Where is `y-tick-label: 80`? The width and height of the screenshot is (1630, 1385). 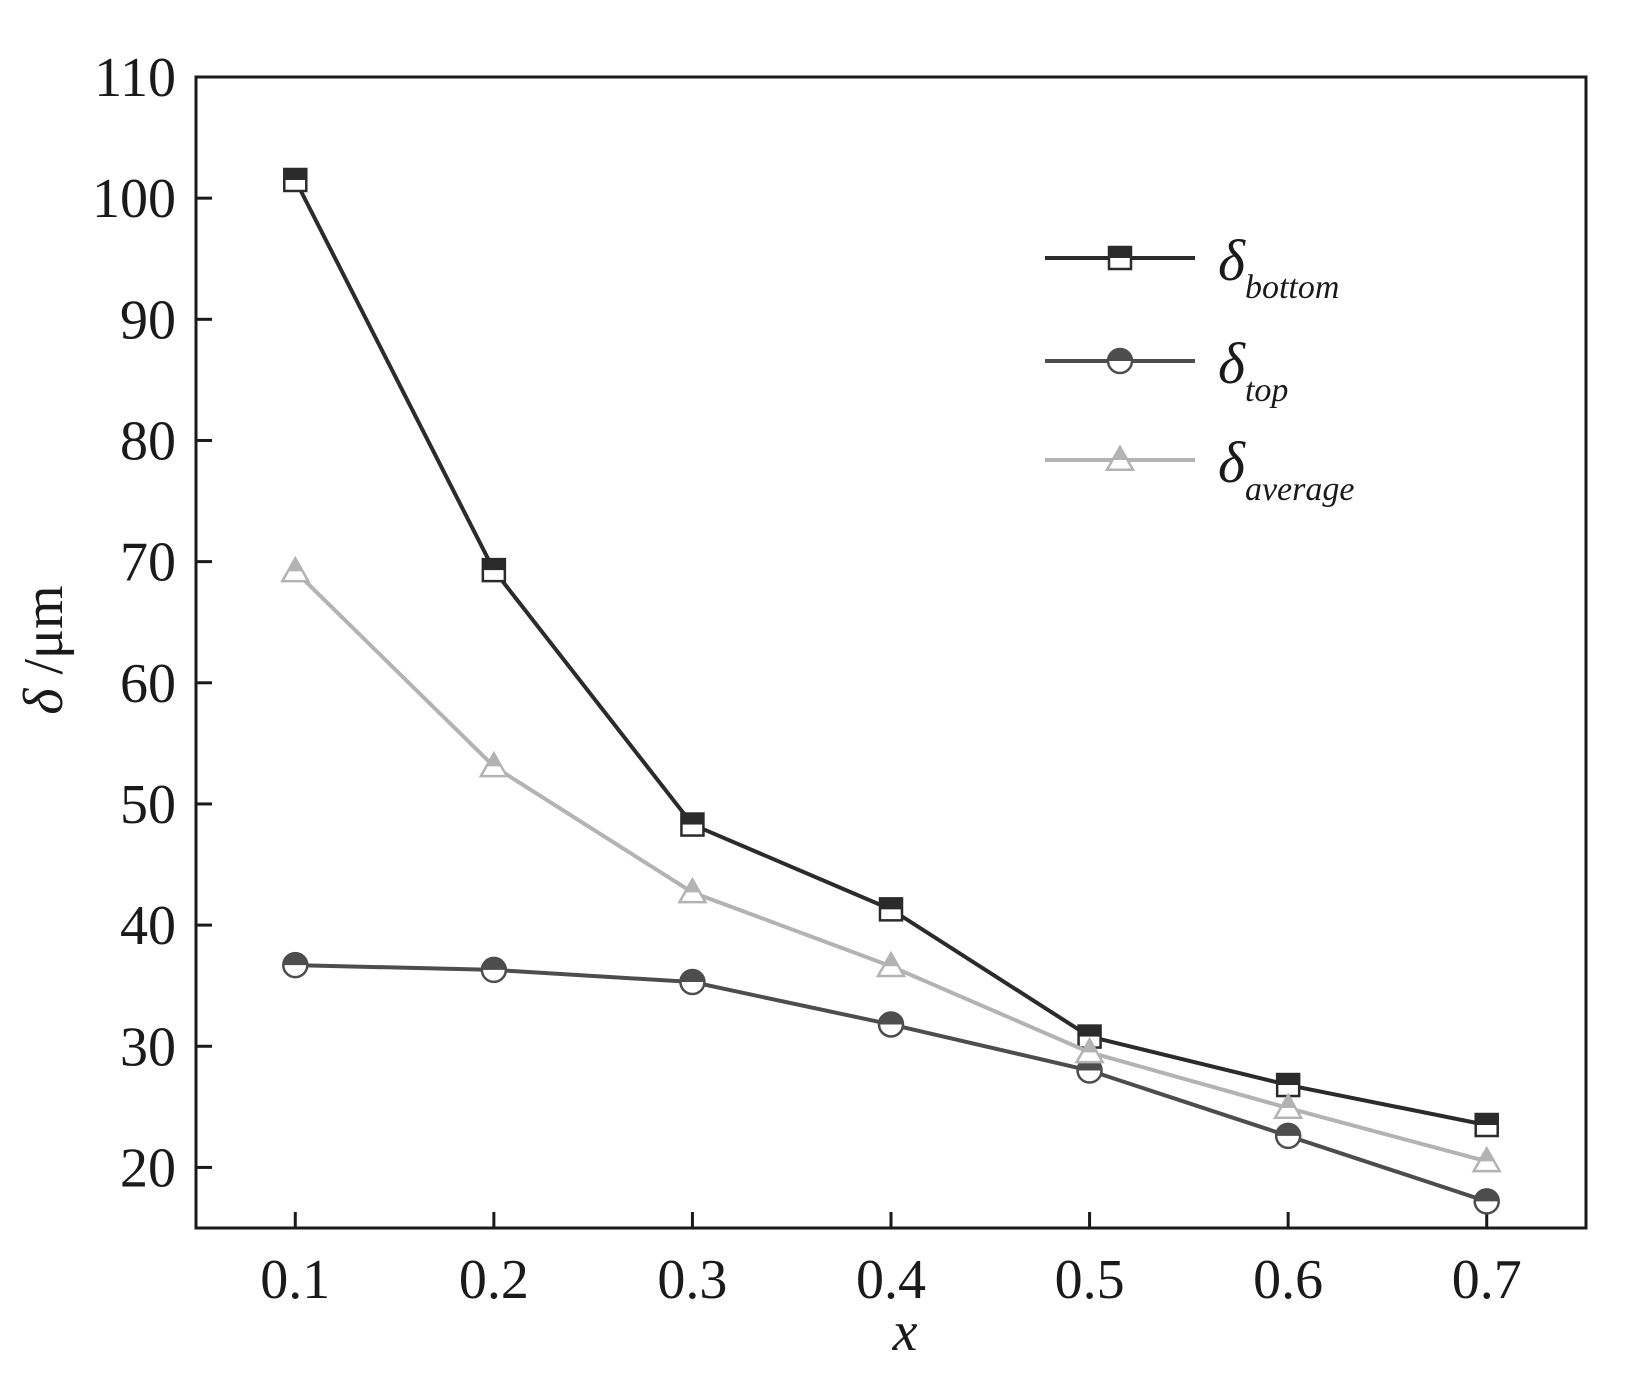 y-tick-label: 80 is located at coordinates (148, 441).